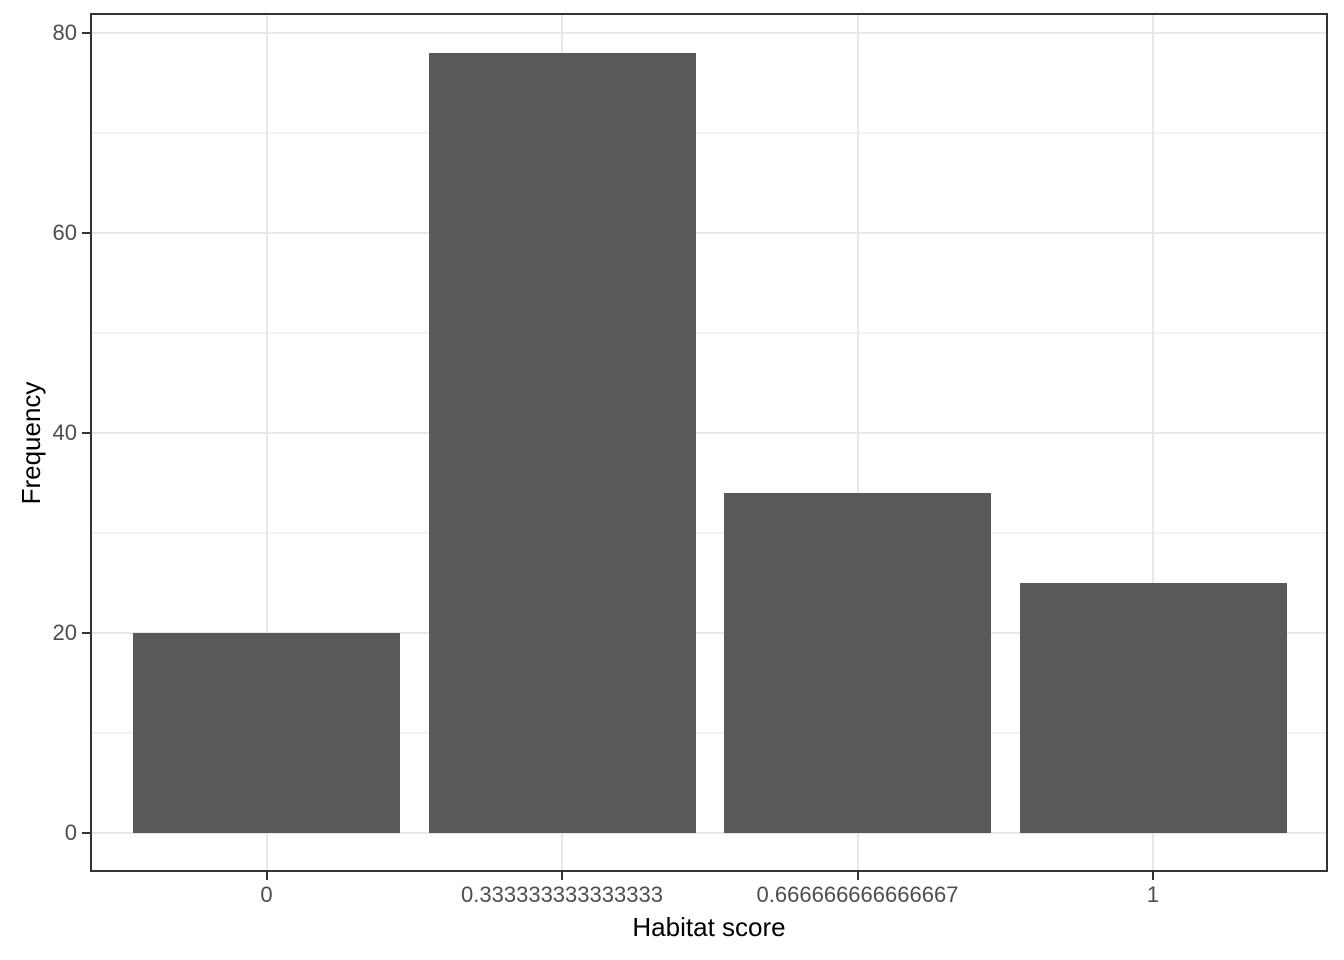  Describe the element at coordinates (64, 232) in the screenshot. I see `y-tick-label: 60` at that location.